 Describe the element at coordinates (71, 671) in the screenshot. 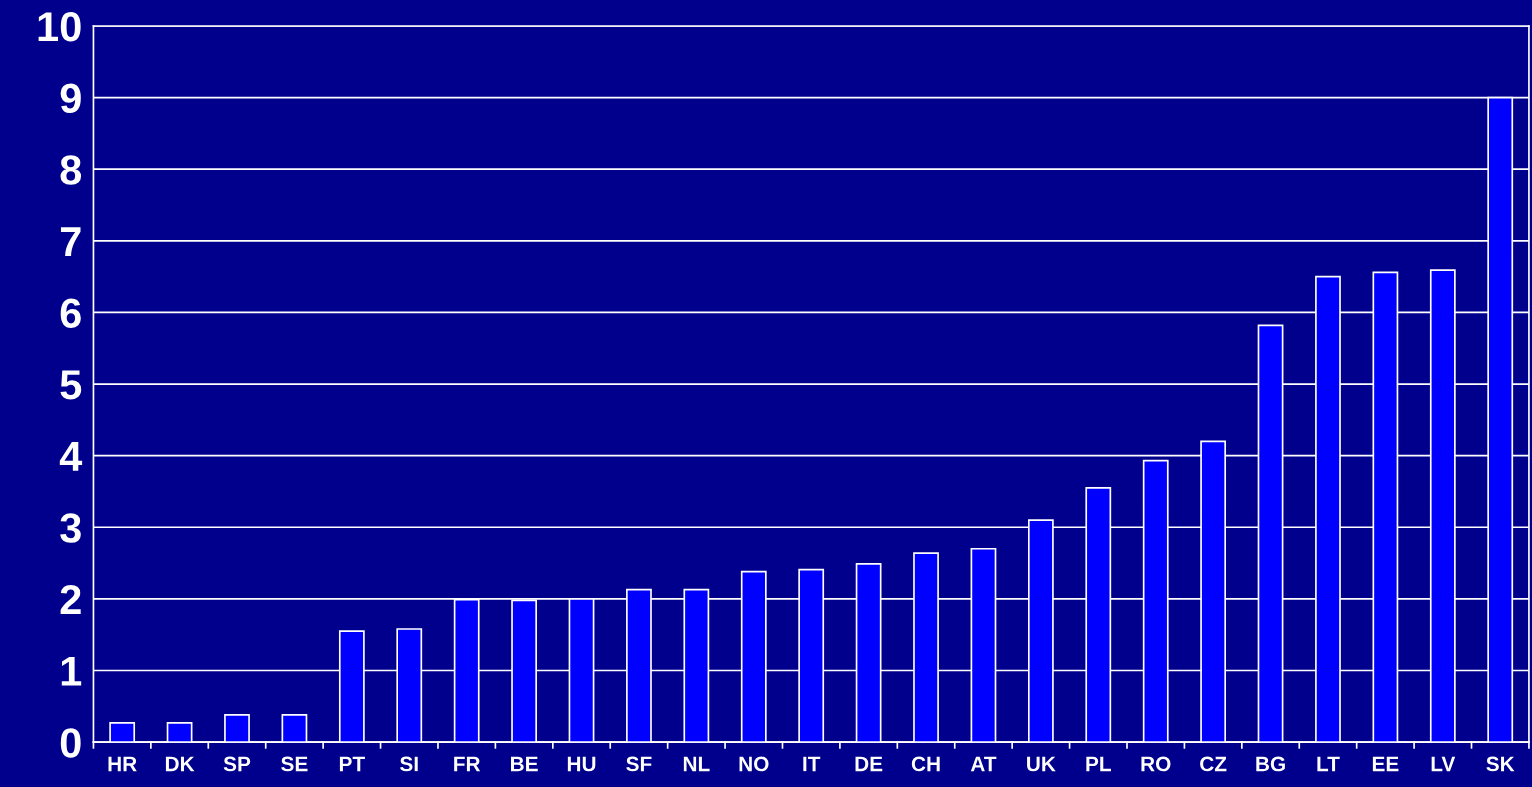

I see `y-tick-label: 1` at that location.